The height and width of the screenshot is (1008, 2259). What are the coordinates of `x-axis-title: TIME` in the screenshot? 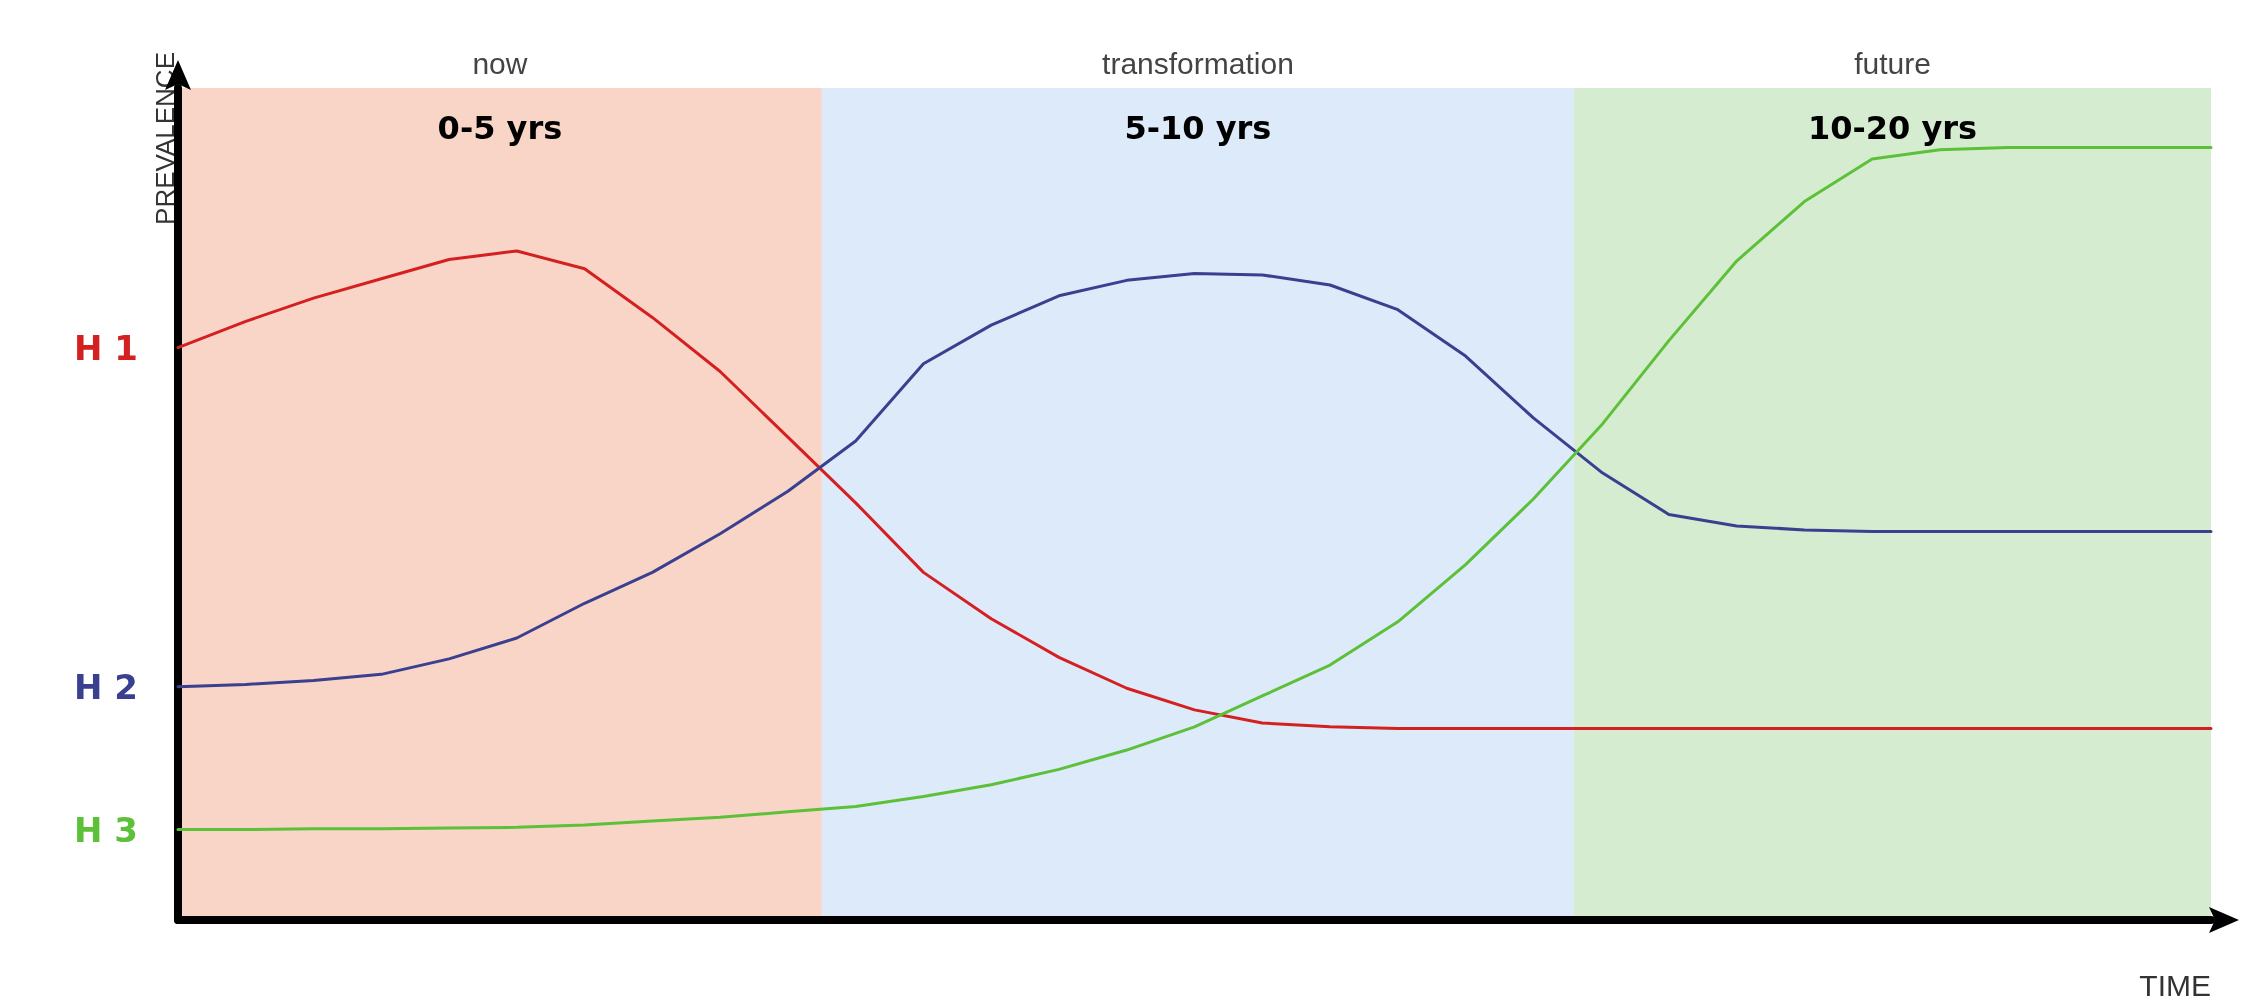 It's located at (2175, 985).